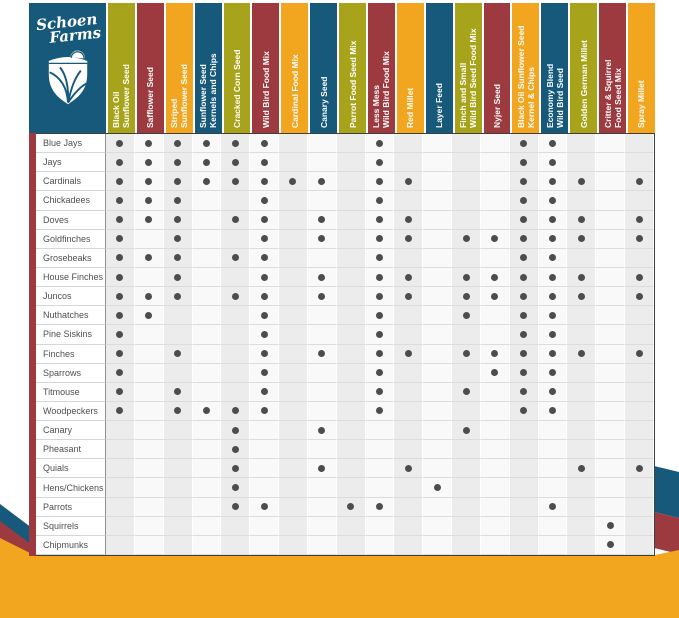  Describe the element at coordinates (497, 106) in the screenshot. I see `column-header-label: Nyjer Seed` at that location.